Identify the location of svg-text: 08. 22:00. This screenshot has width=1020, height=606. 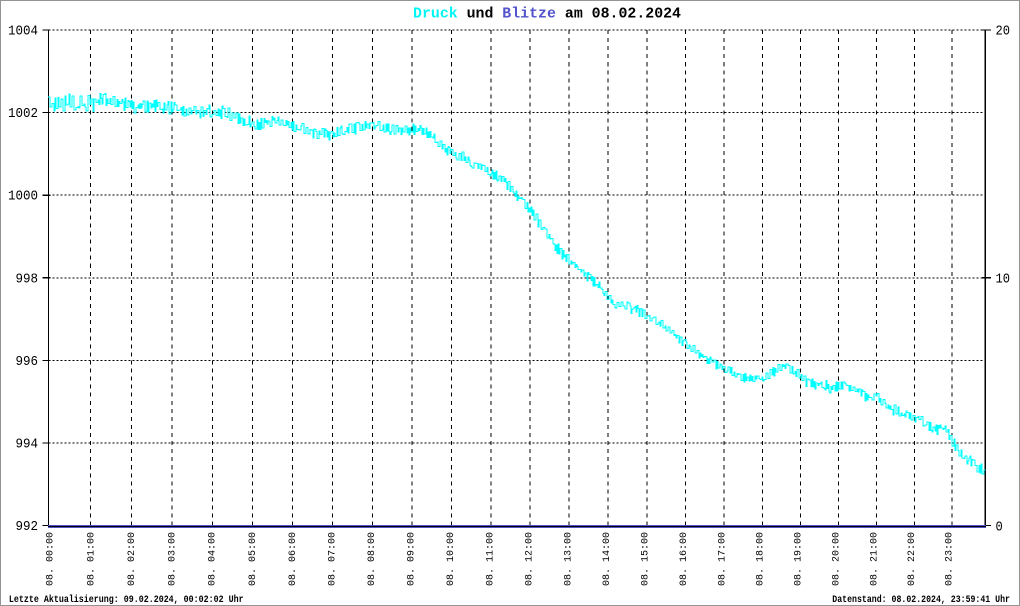
(912, 559).